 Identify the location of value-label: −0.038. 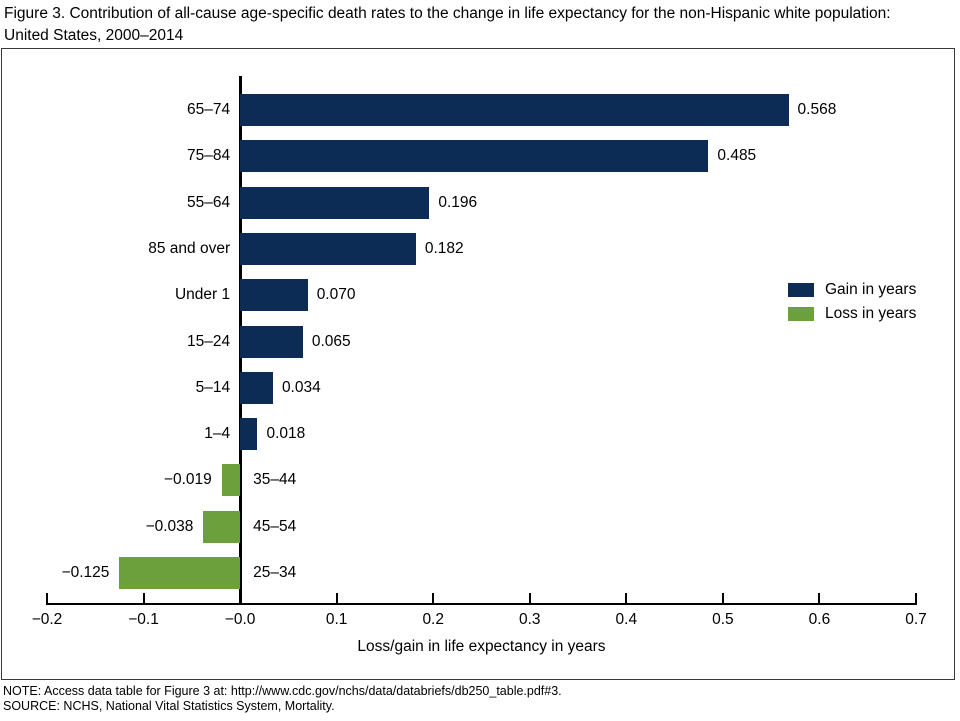
(169, 526).